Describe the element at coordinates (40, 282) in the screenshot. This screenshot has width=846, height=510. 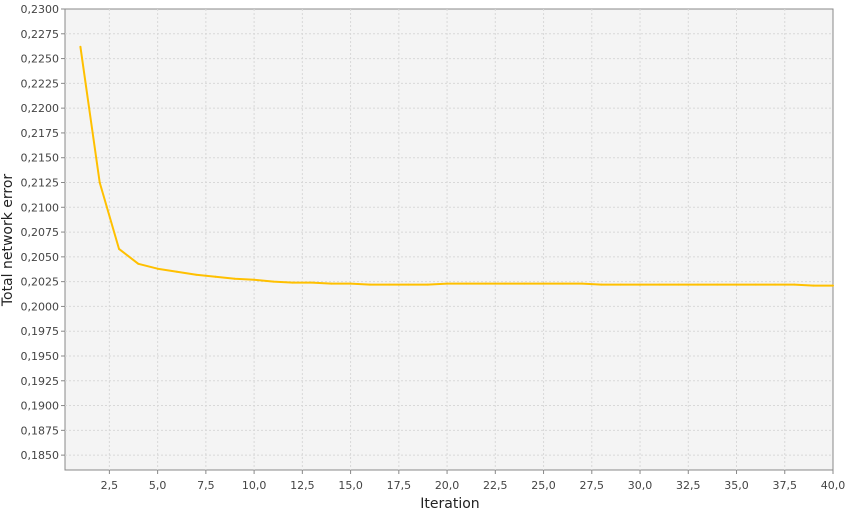
I see `y-tick-label: 0,2025` at that location.